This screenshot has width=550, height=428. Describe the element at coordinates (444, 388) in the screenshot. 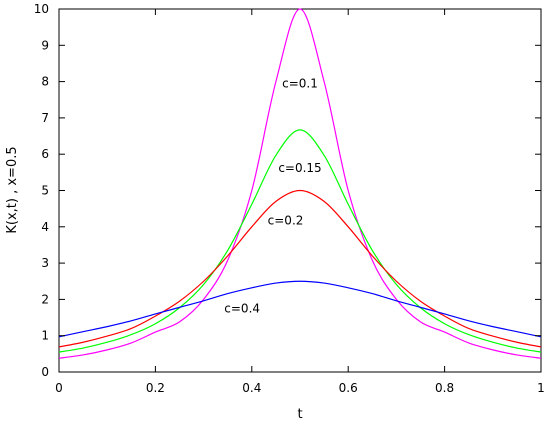

I see `x-tick-label: 0.8` at that location.